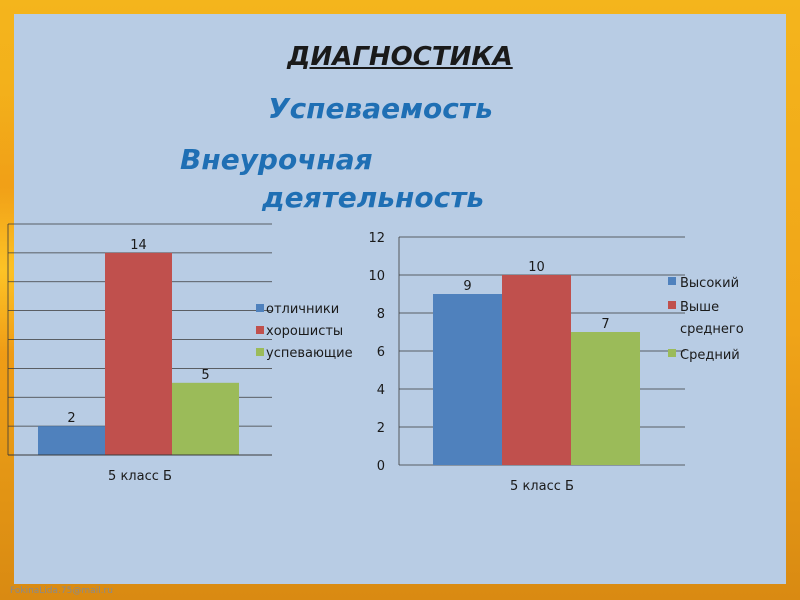 This screenshot has width=800, height=600. What do you see at coordinates (699, 307) in the screenshot?
I see `legend-label: Выше` at bounding box center [699, 307].